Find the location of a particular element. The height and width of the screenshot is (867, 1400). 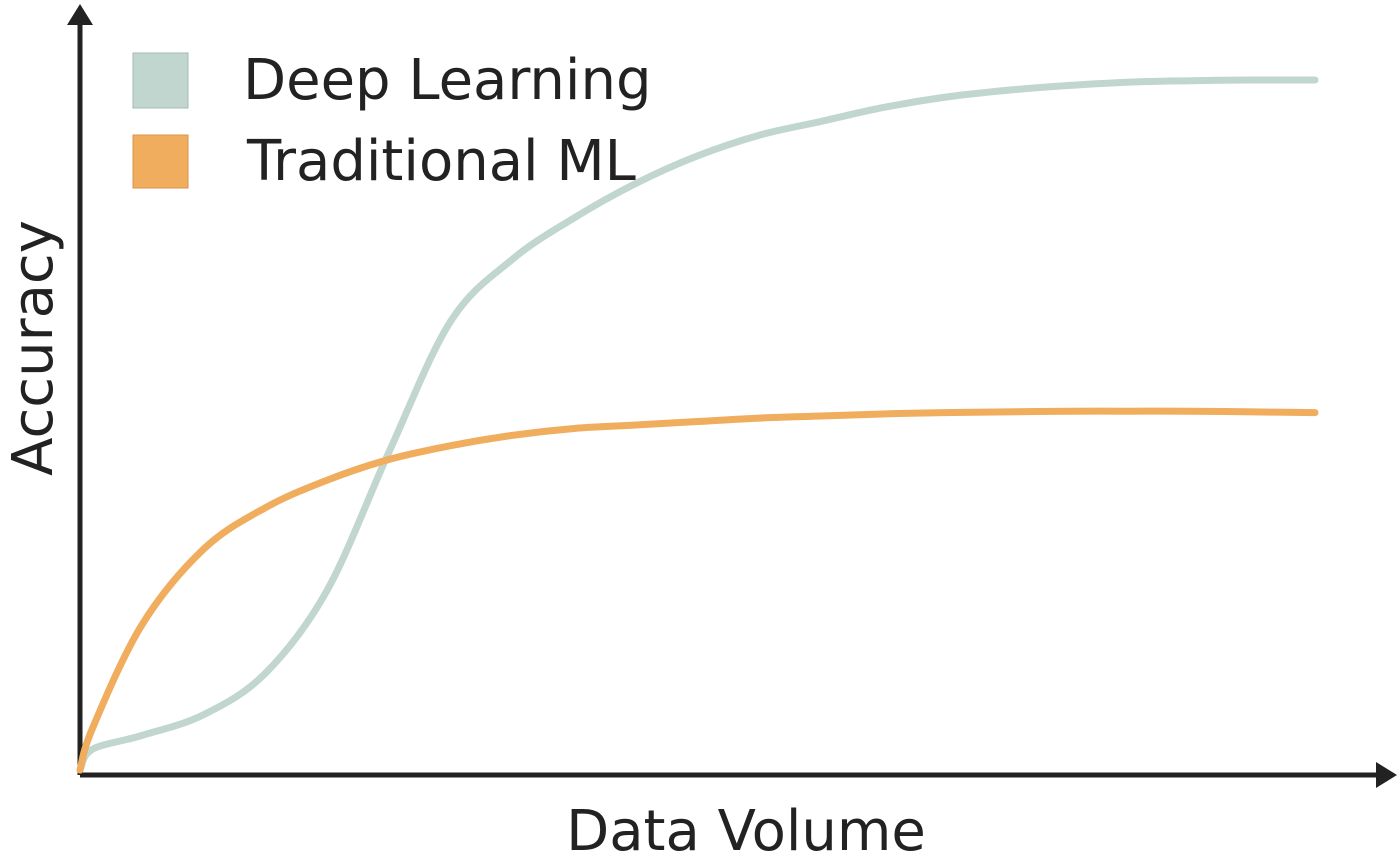

y-axis-arrow is located at coordinates (80, 14).